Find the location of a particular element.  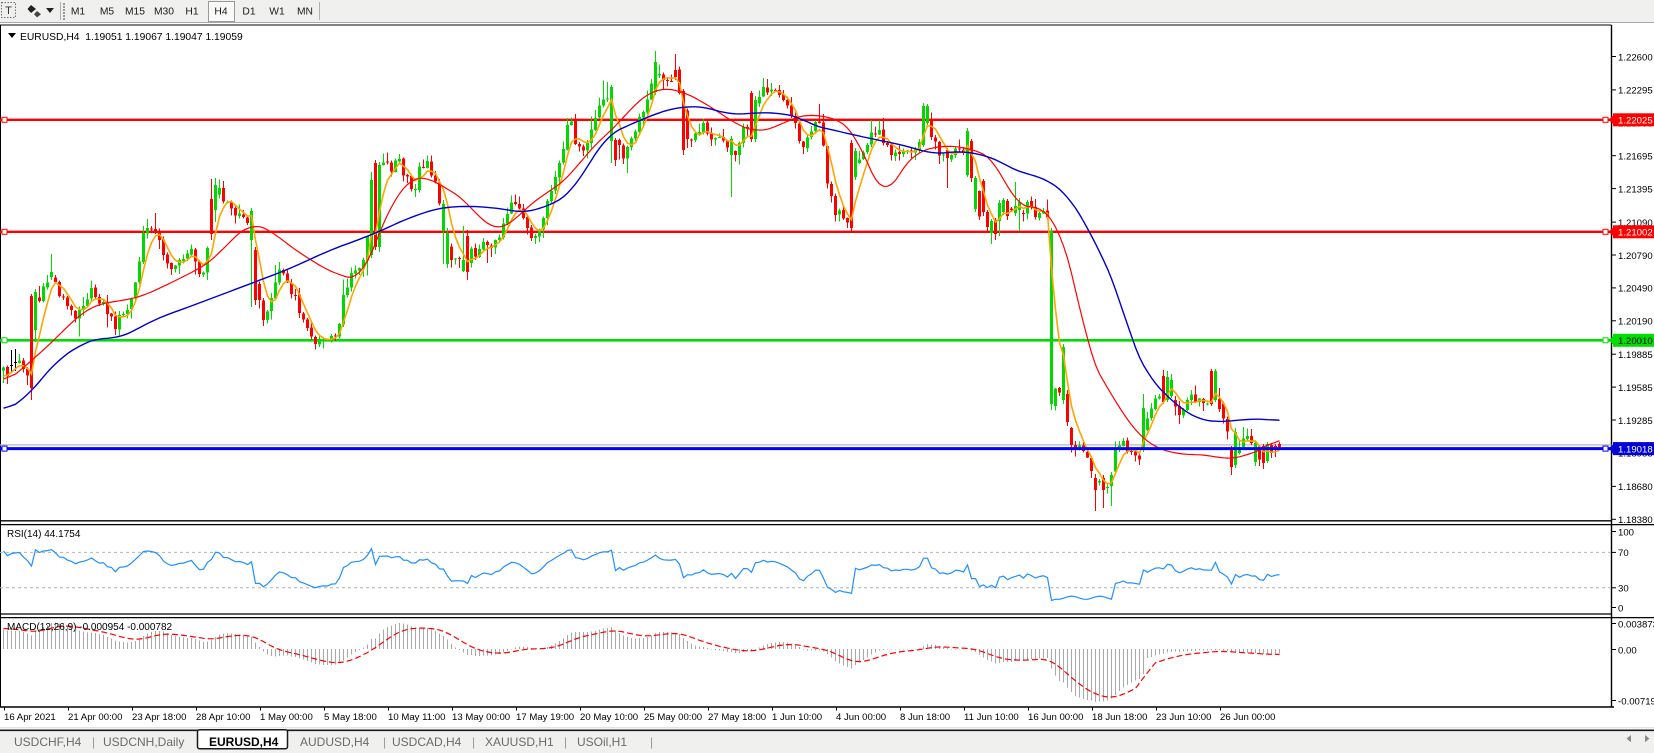

svg-text: -0.007195 is located at coordinates (1636, 701).